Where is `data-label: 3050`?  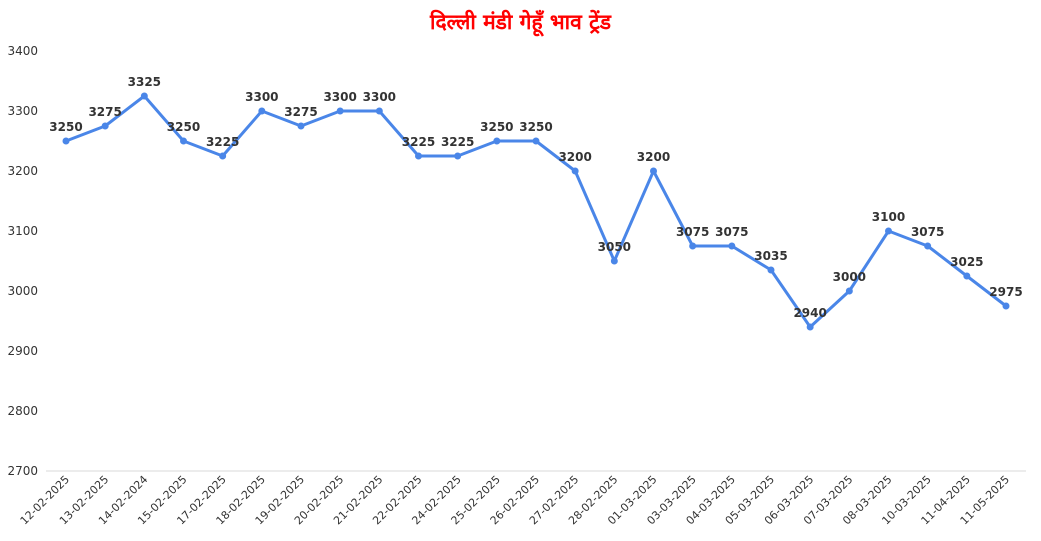 data-label: 3050 is located at coordinates (614, 247).